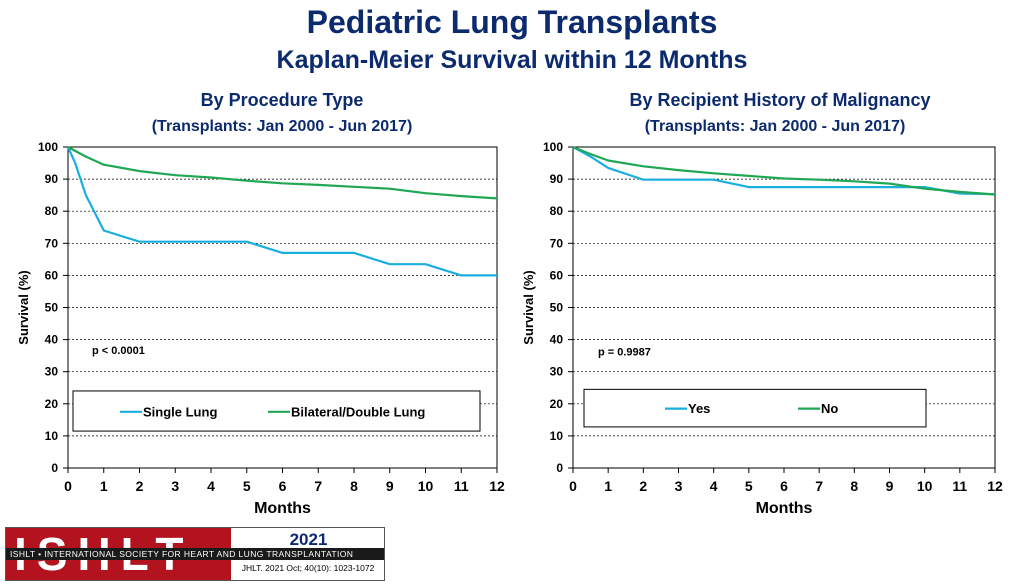  I want to click on p-value-annotation: p < 0.0001, so click(118, 351).